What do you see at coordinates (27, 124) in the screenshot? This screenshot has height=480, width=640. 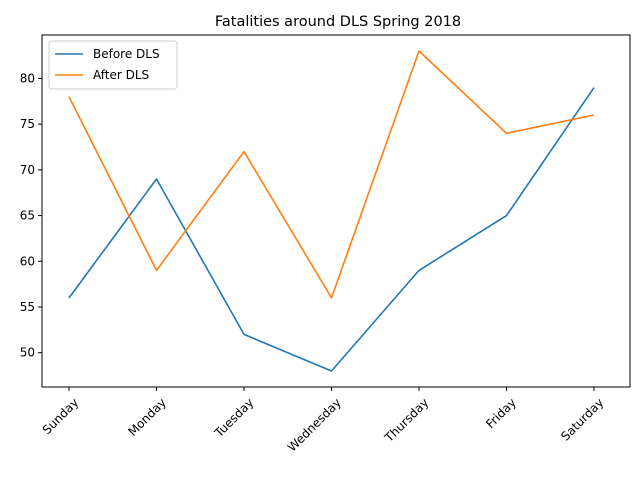 I see `y-tick-label: 75` at bounding box center [27, 124].